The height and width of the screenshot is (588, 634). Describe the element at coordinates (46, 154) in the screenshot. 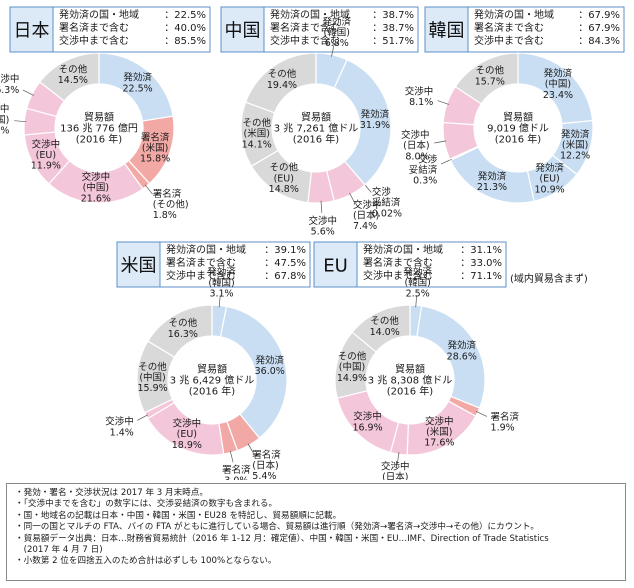

I see `slice-label: 交渉中(EU) 11.9%` at that location.